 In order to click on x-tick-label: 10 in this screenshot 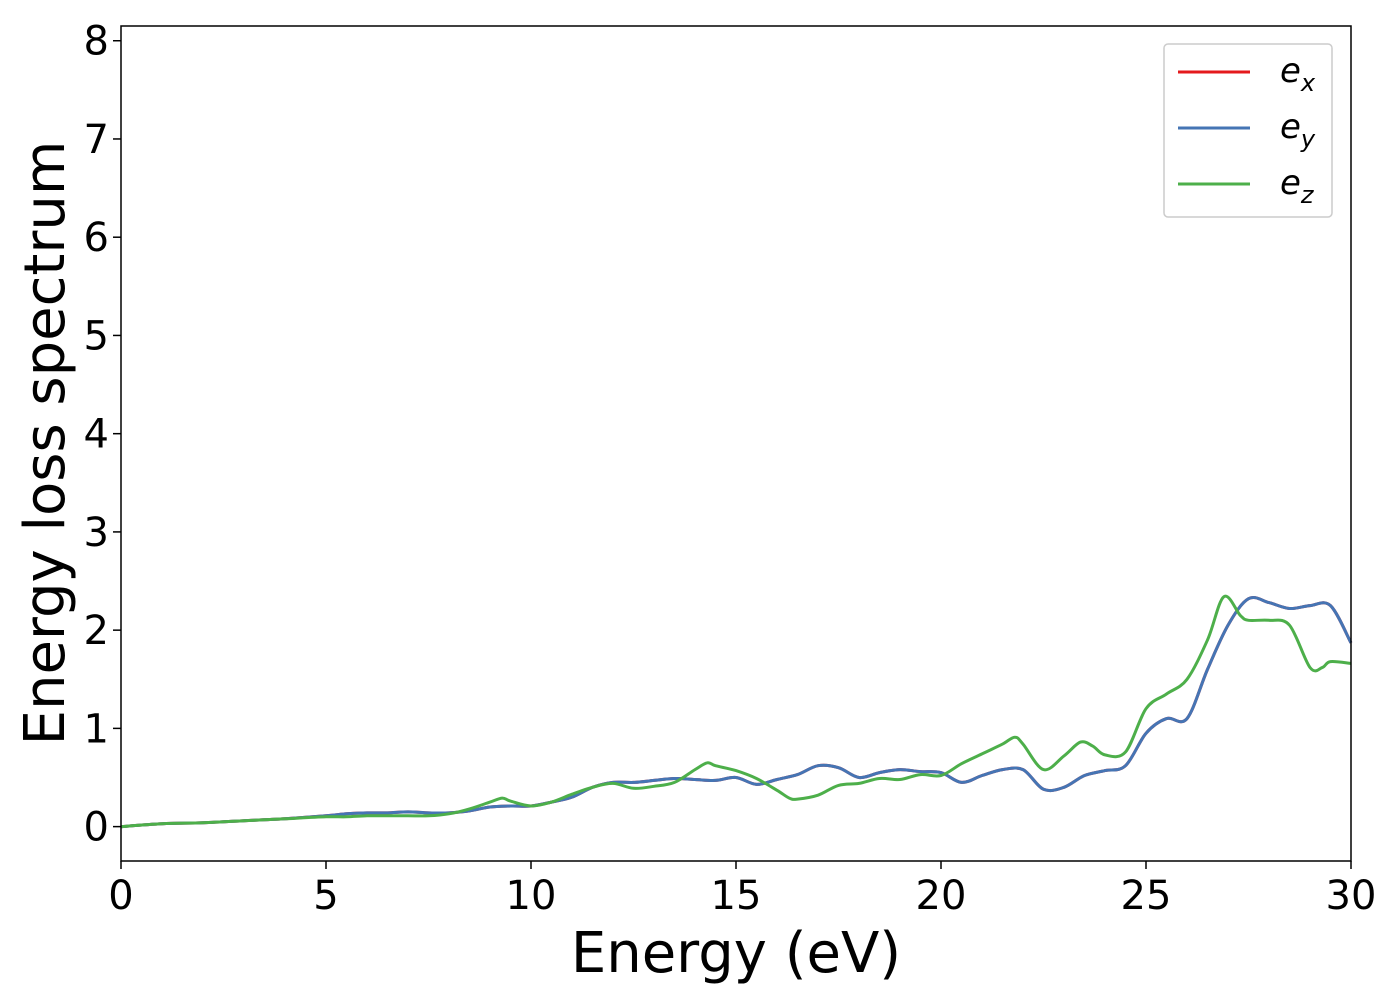, I will do `click(531, 896)`.